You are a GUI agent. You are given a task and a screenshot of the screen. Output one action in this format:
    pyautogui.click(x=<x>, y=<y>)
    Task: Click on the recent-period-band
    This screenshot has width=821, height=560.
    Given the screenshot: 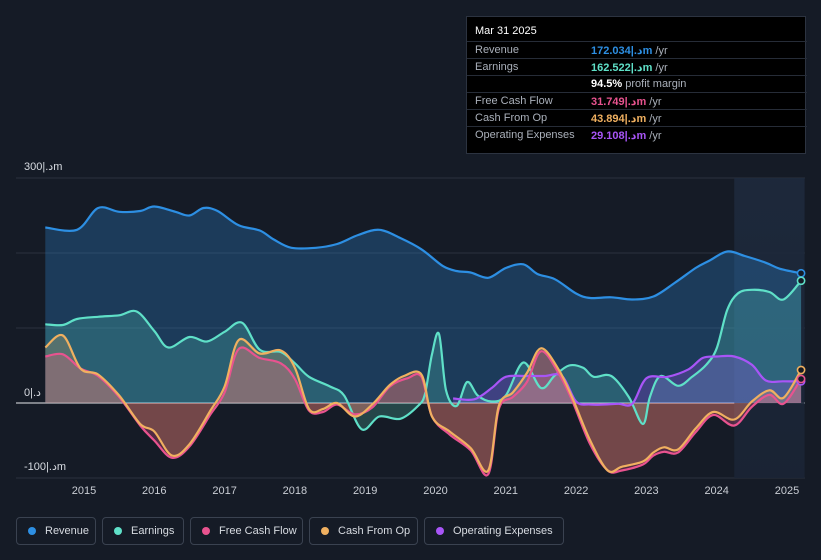 What is the action you would take?
    pyautogui.click(x=769, y=328)
    